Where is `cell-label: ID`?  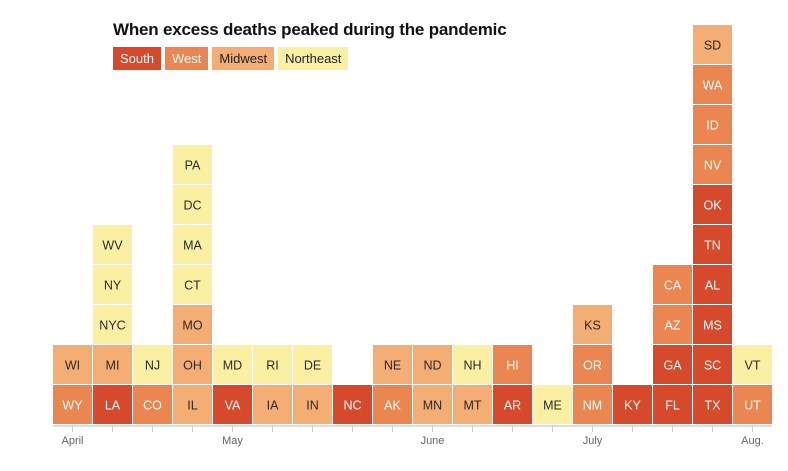
cell-label: ID is located at coordinates (712, 126).